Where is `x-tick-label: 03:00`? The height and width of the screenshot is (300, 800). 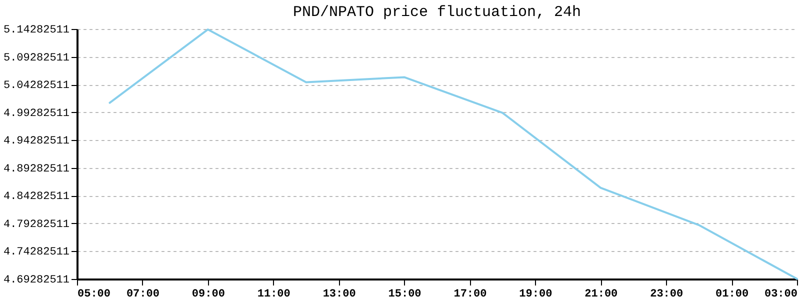 x-tick-label: 03:00 is located at coordinates (781, 294).